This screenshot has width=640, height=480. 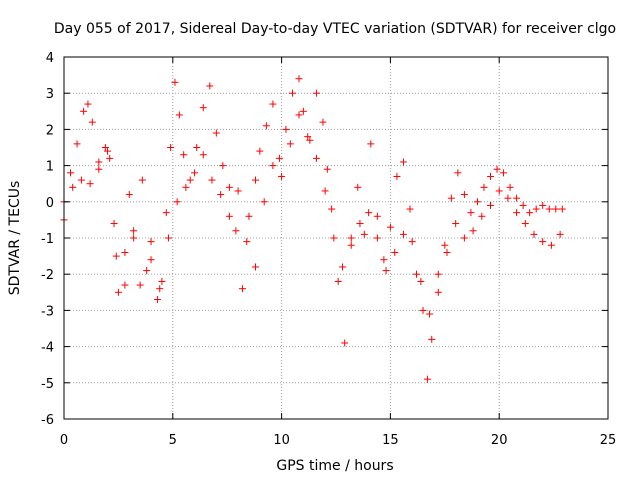 What do you see at coordinates (64, 440) in the screenshot?
I see `x-tick-label: 0` at bounding box center [64, 440].